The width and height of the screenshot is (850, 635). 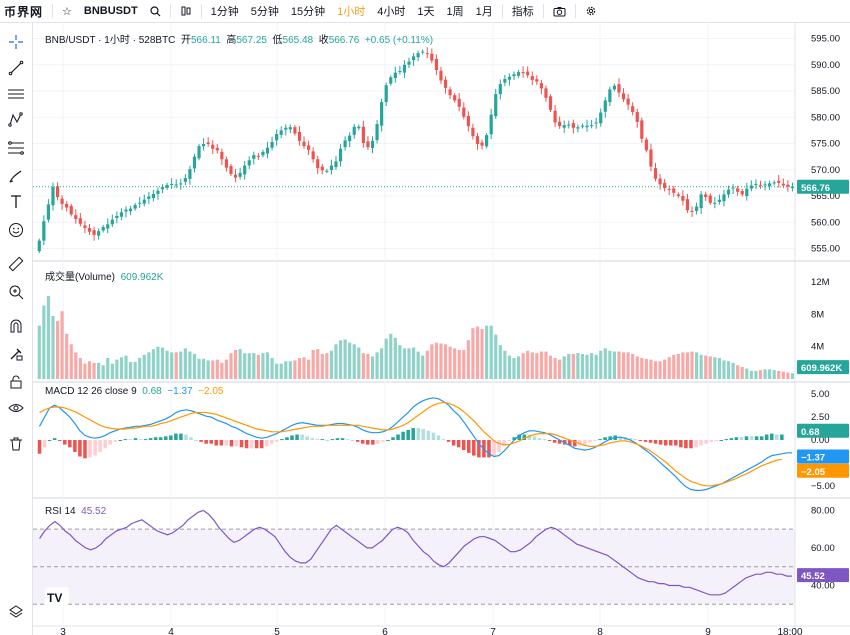 What do you see at coordinates (825, 222) in the screenshot?
I see `price-axis-label: 560.00` at bounding box center [825, 222].